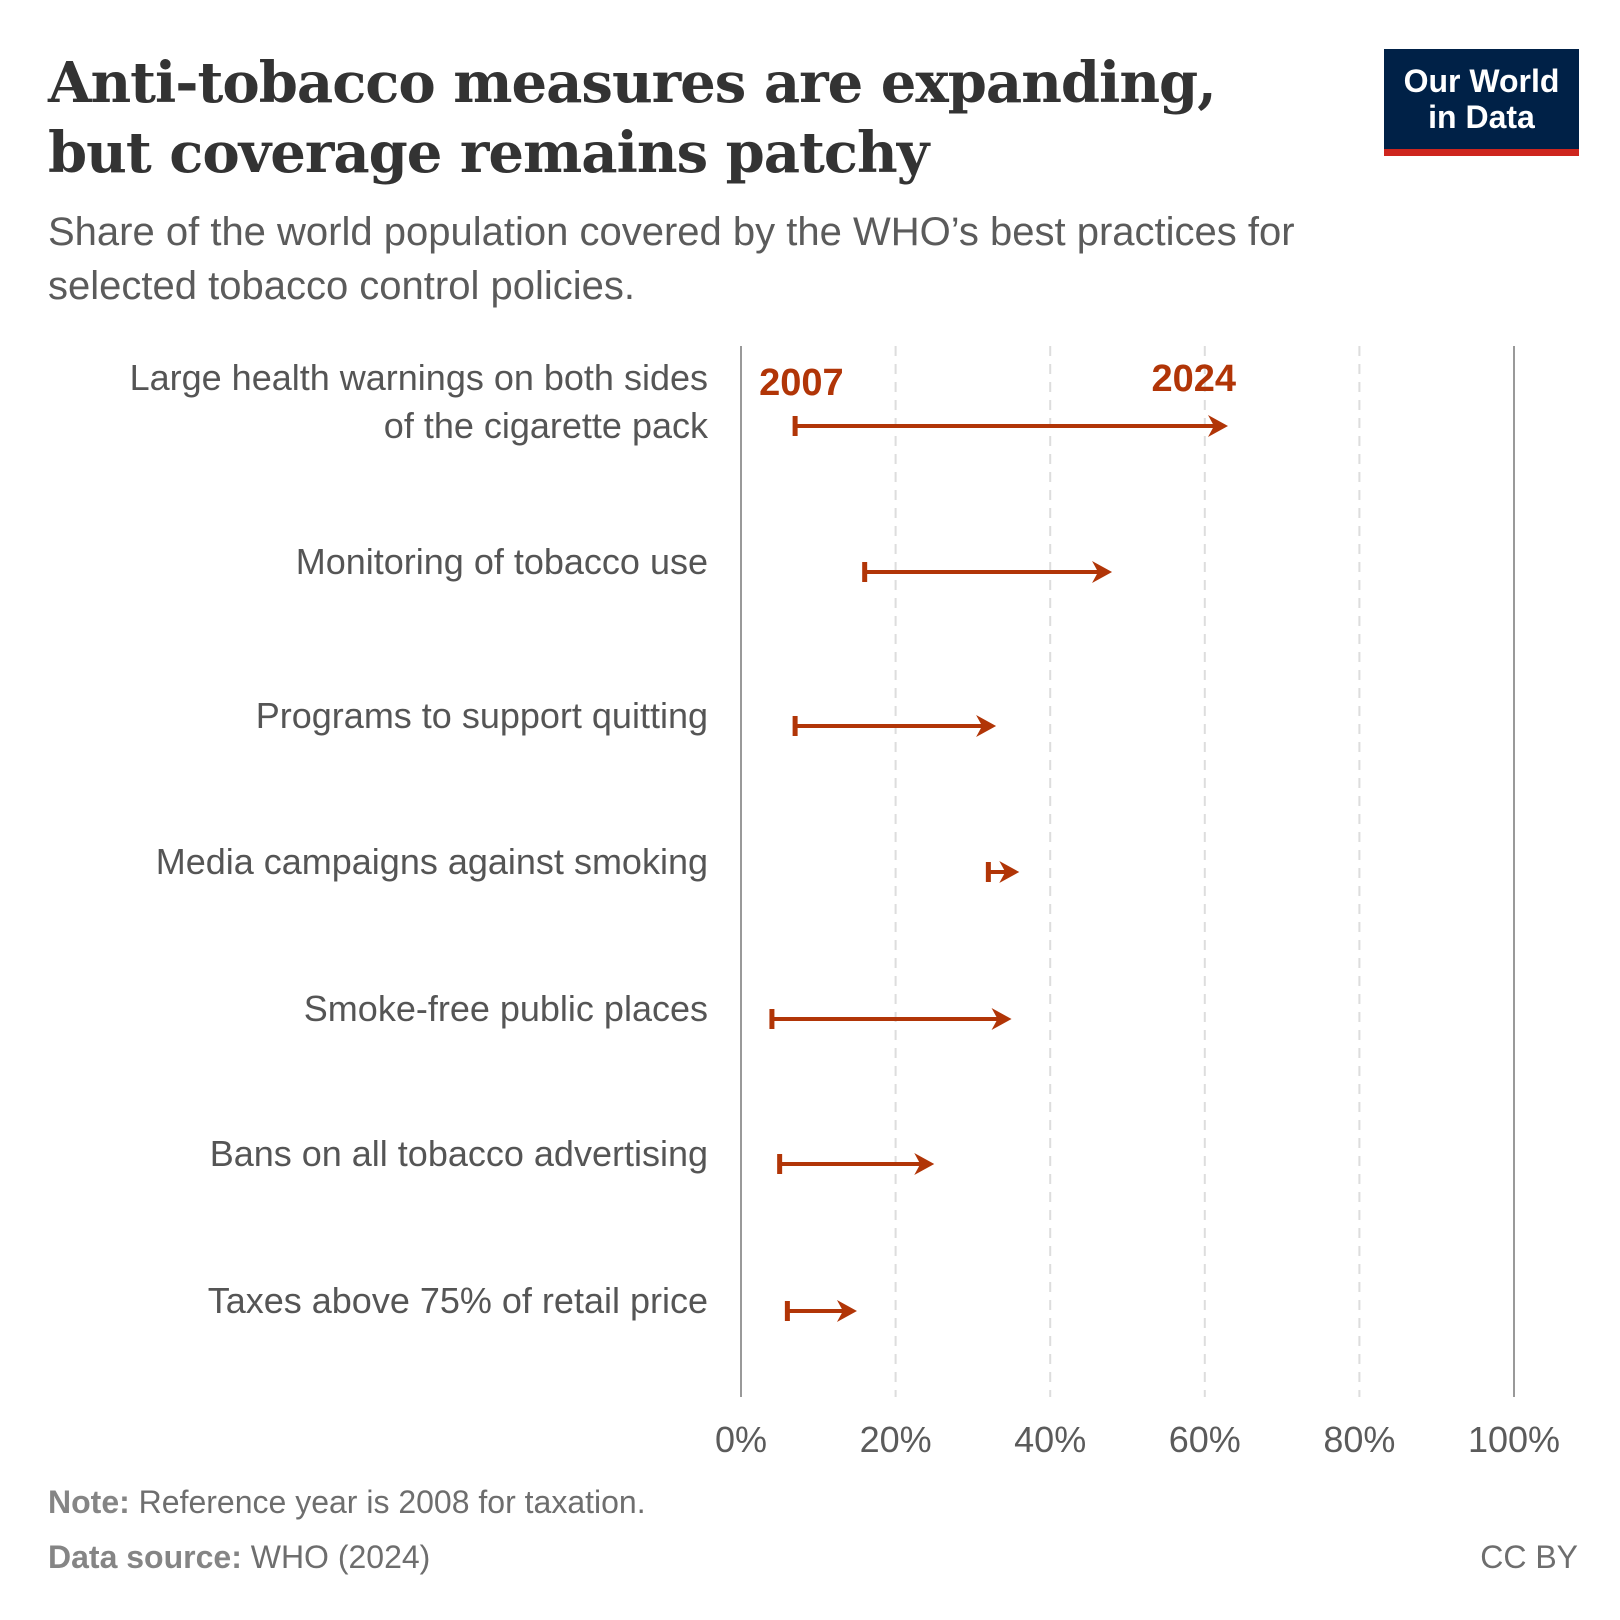  I want to click on x-tick-label: 80%, so click(1359, 1439).